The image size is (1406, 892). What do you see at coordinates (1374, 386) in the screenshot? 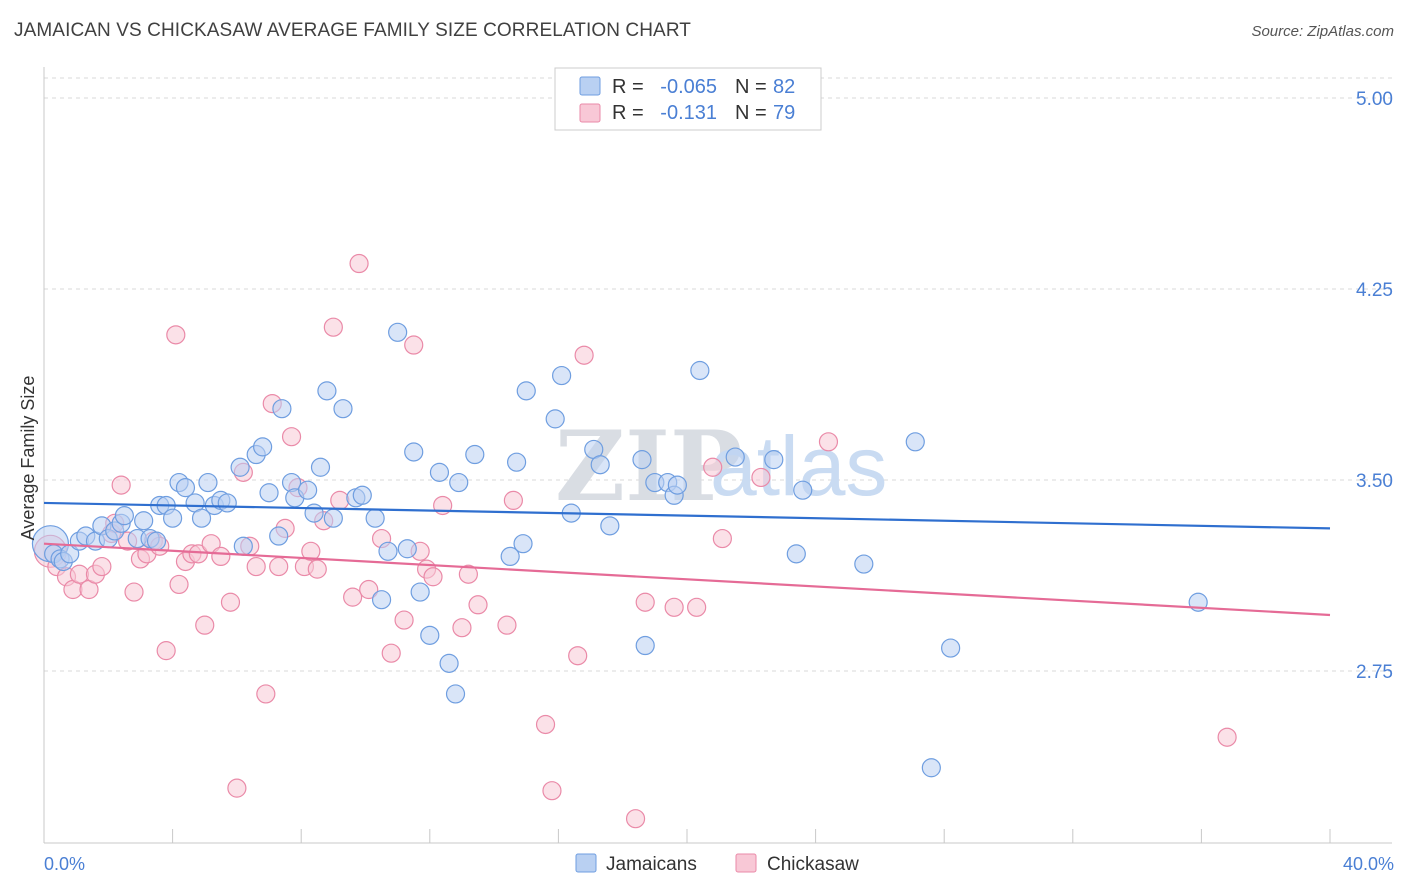
I see `y-tick-labels: 2.75 3.50 4.25 5.00` at bounding box center [1374, 386].